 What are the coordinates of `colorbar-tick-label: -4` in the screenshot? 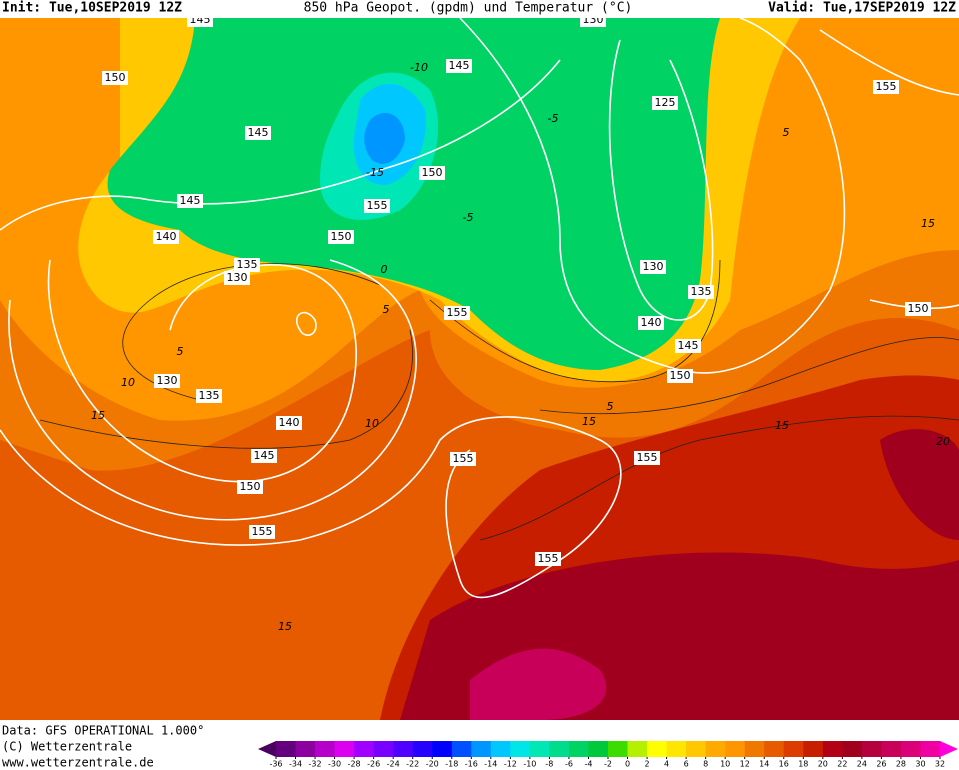 It's located at (588, 764).